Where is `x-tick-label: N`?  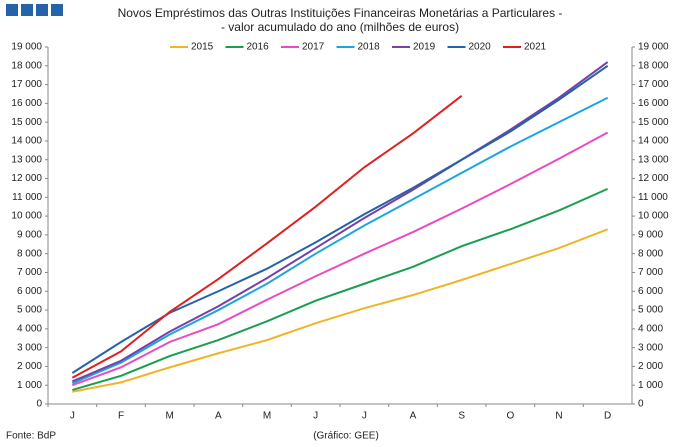 x-tick-label: N is located at coordinates (558, 416).